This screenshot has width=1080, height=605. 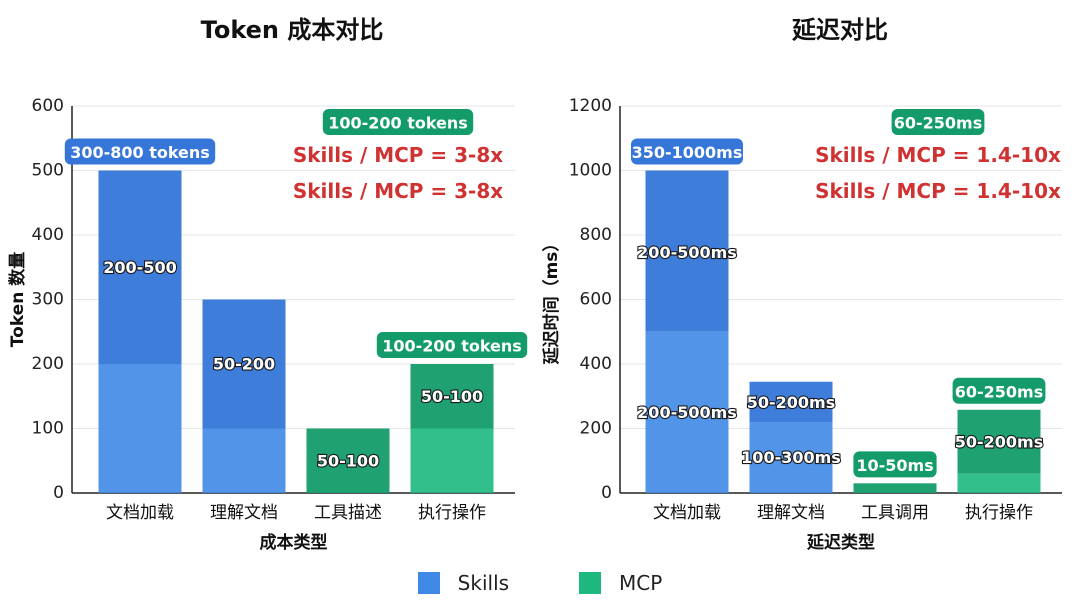 I want to click on legend-item-mcp: MCP, so click(x=620, y=583).